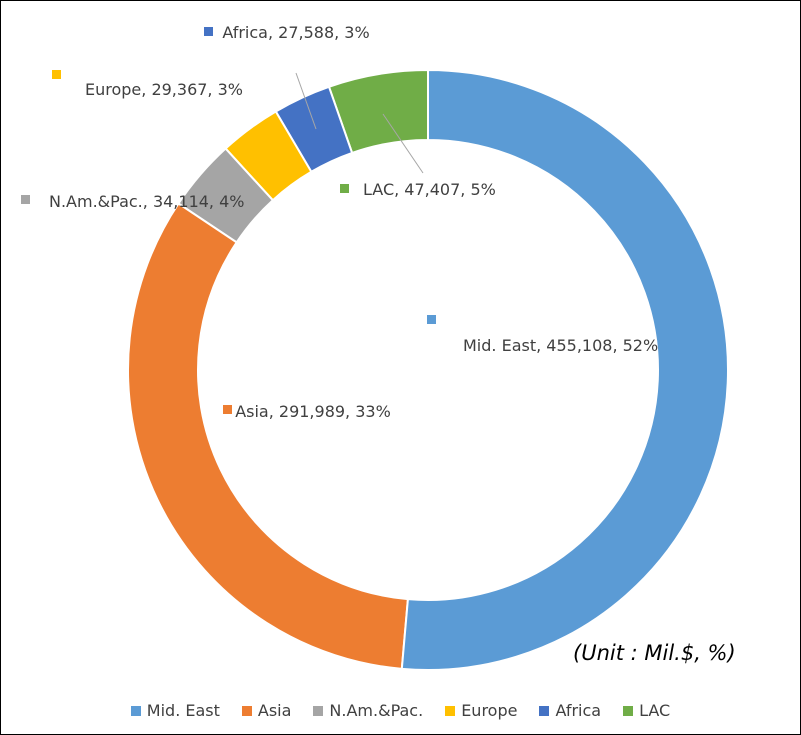  What do you see at coordinates (183, 710) in the screenshot?
I see `legend-label: Mid. East` at bounding box center [183, 710].